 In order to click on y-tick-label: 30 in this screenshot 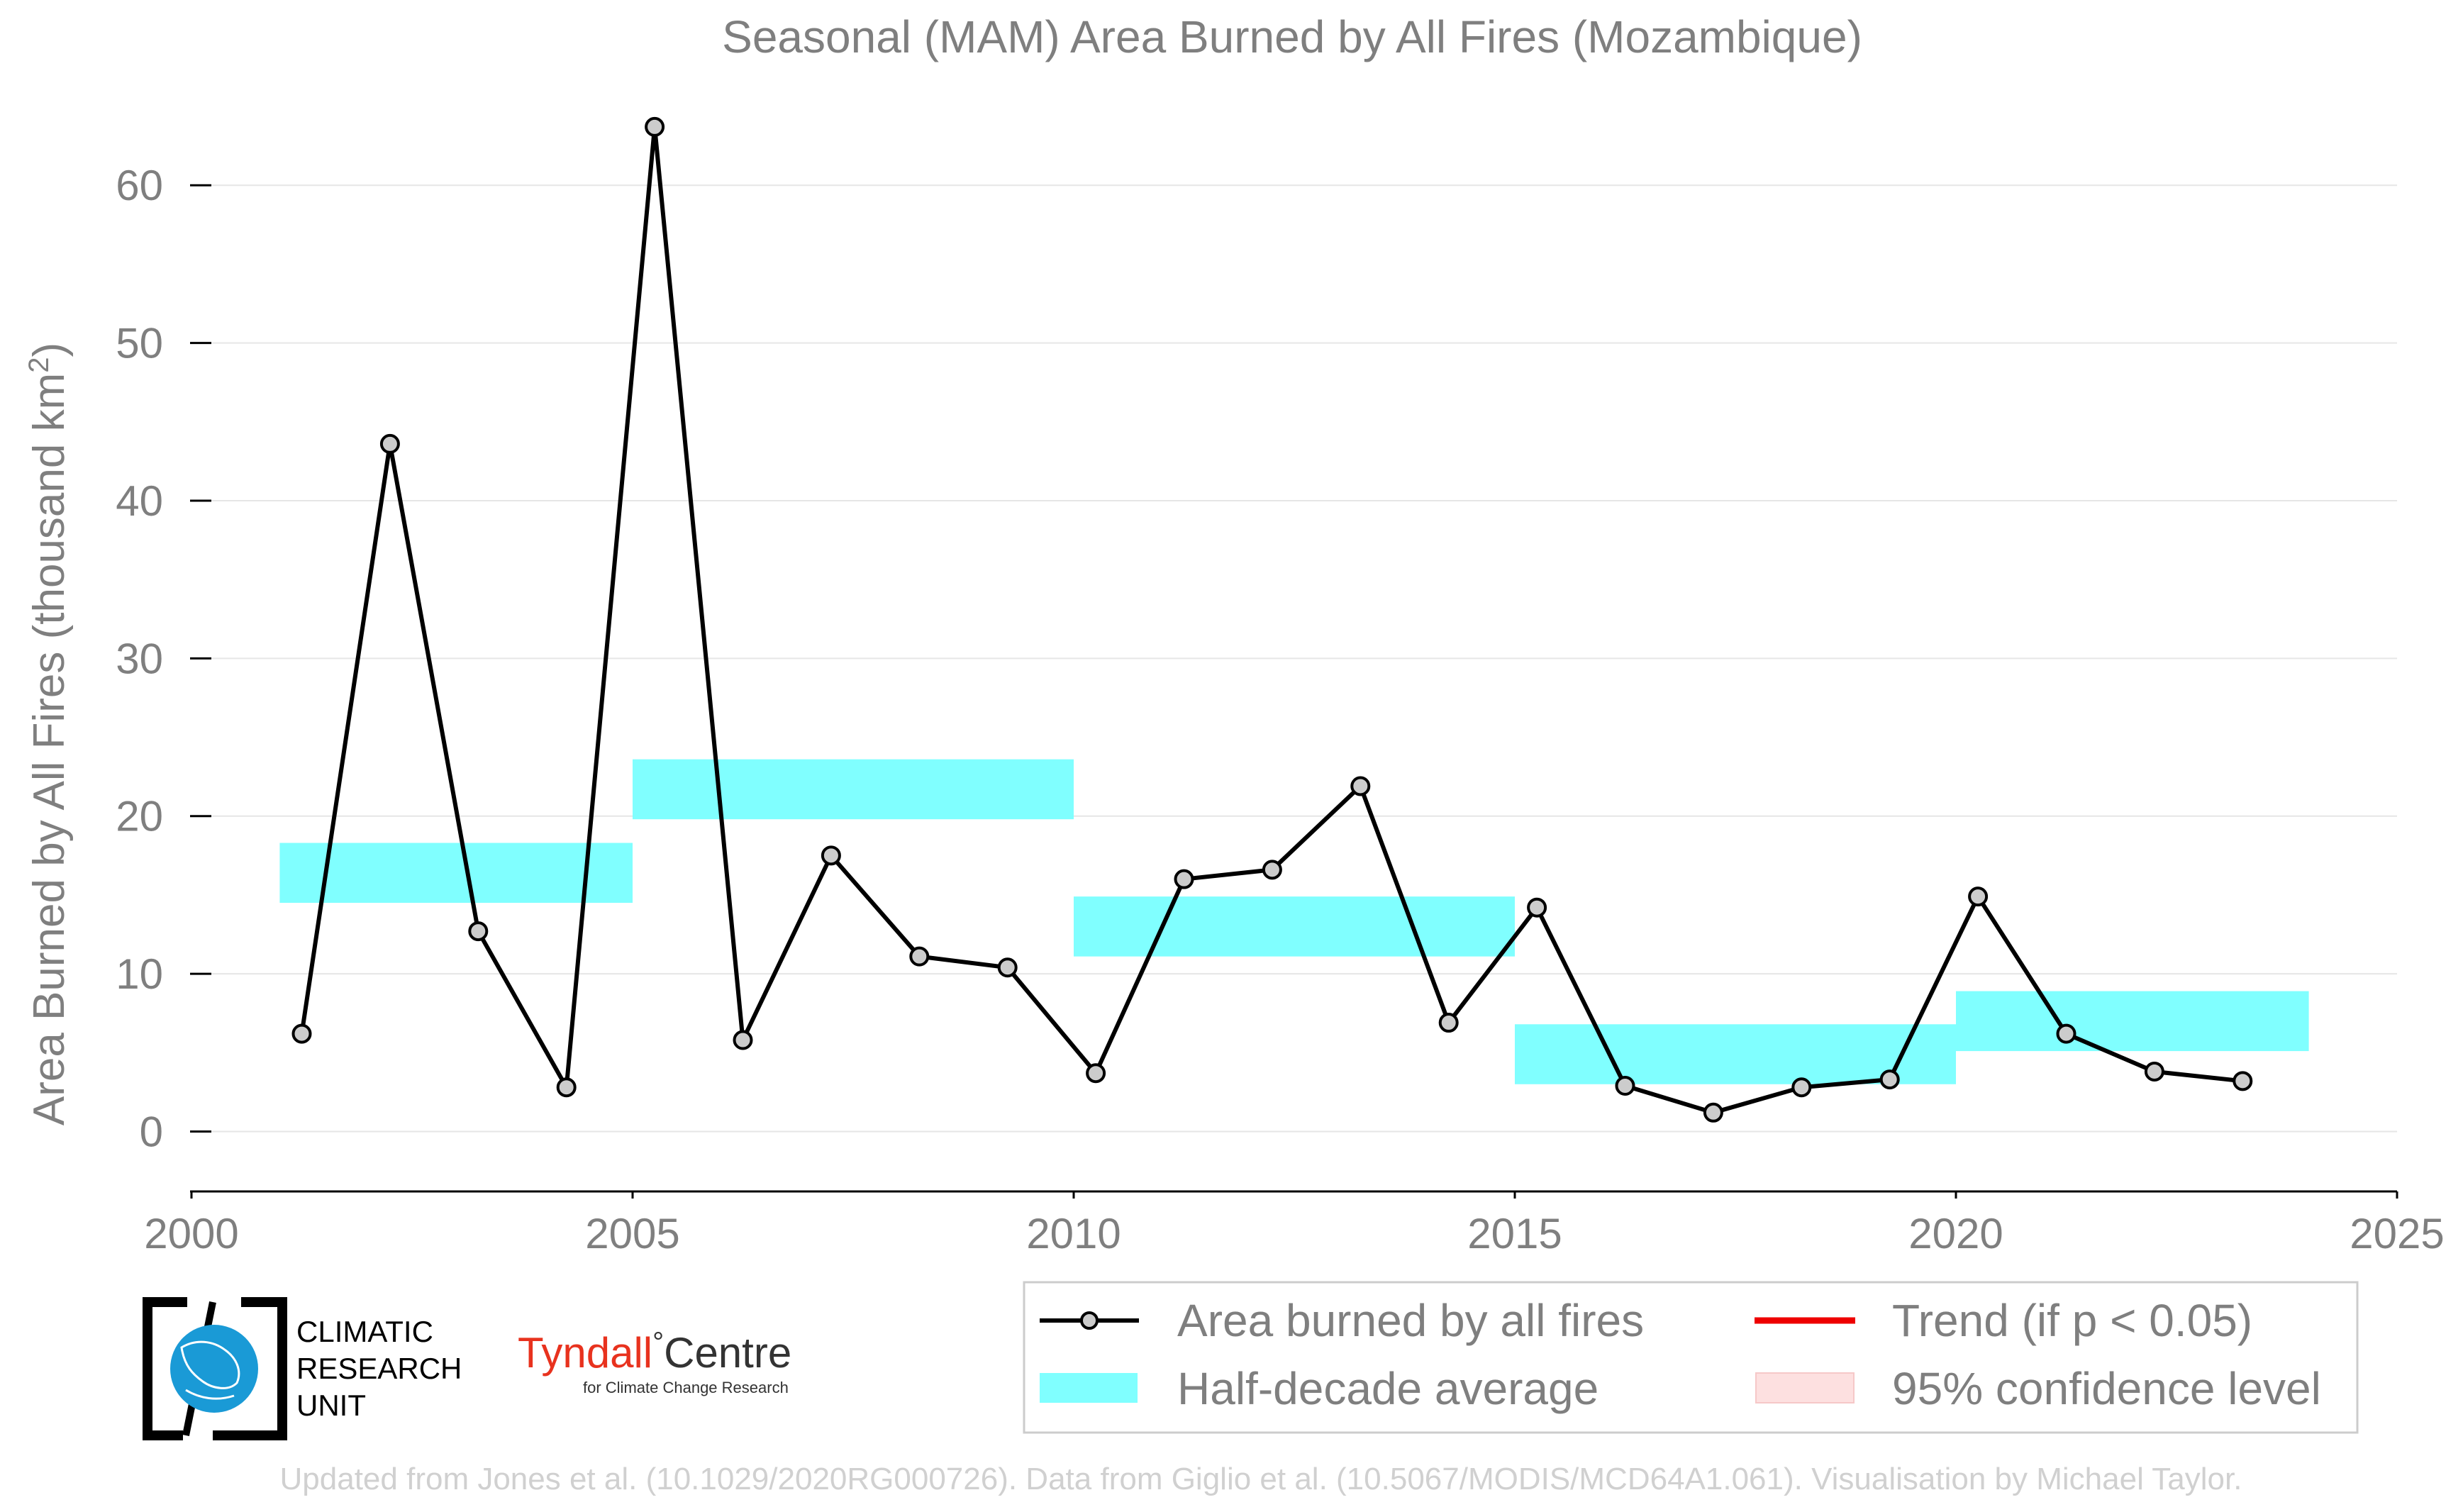, I will do `click(139, 658)`.